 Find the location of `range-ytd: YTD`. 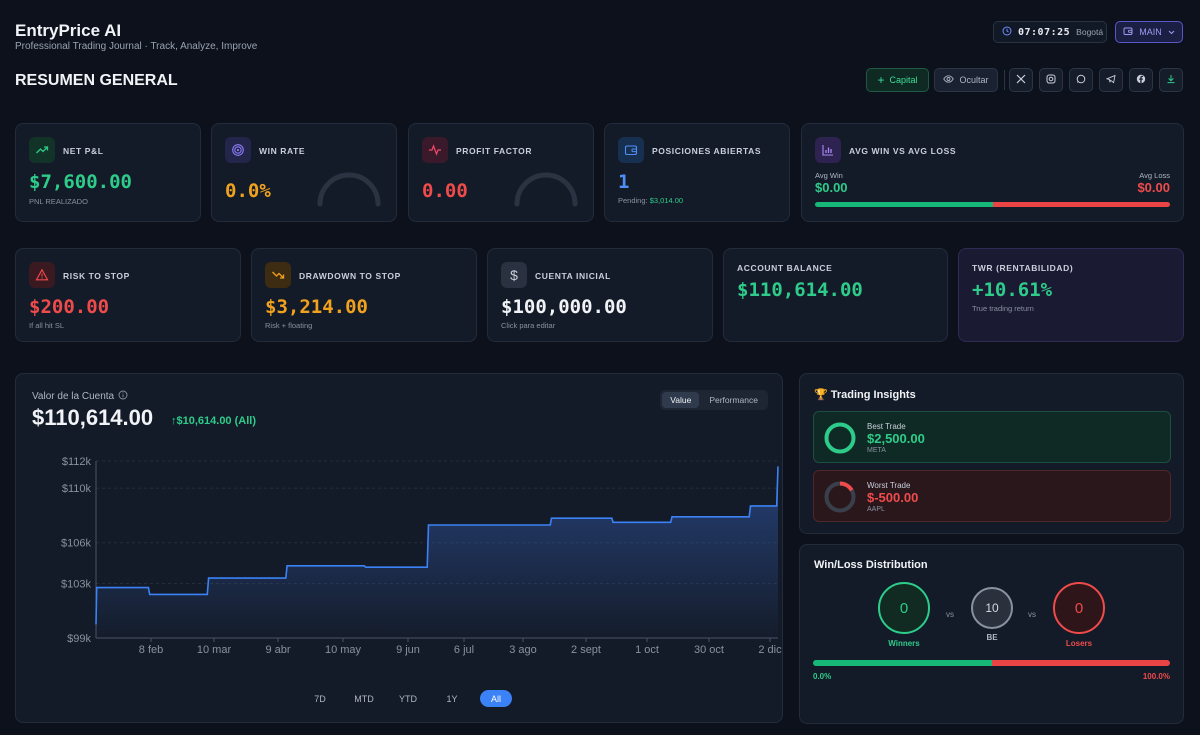

range-ytd: YTD is located at coordinates (408, 698).